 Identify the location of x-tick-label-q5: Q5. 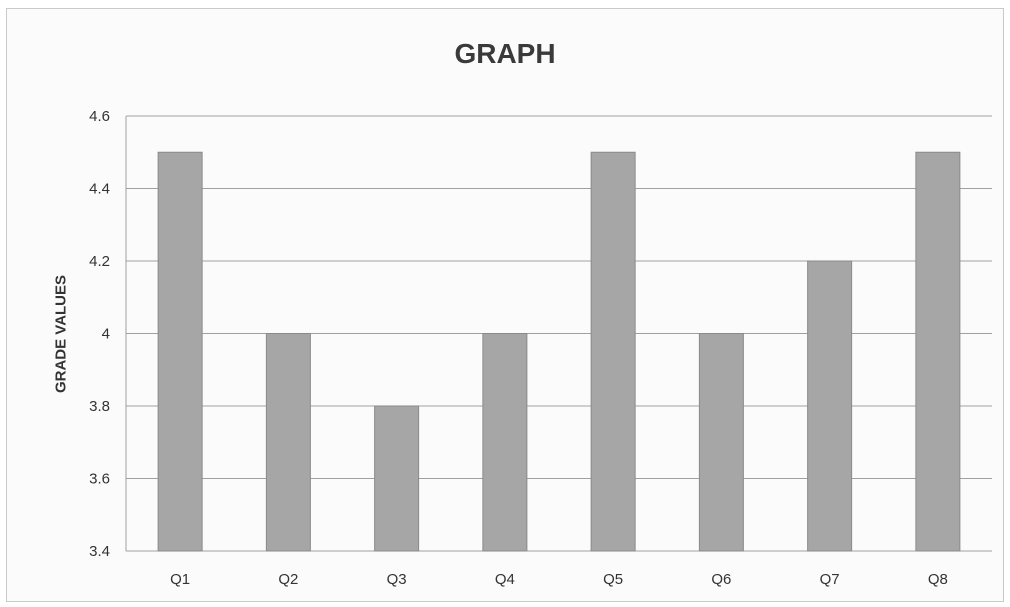
(613, 579).